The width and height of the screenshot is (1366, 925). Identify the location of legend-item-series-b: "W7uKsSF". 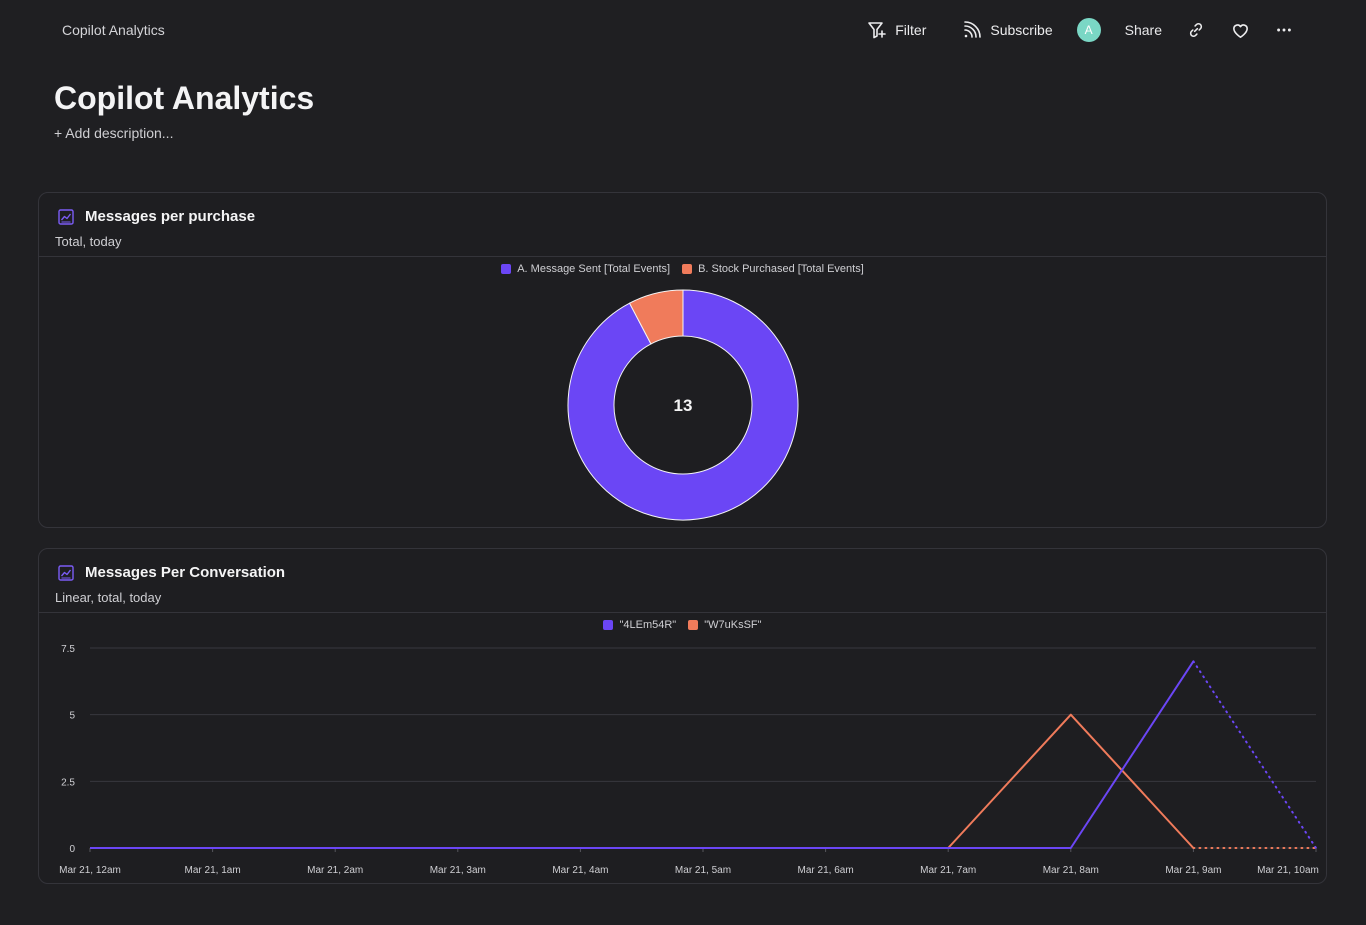
(725, 625).